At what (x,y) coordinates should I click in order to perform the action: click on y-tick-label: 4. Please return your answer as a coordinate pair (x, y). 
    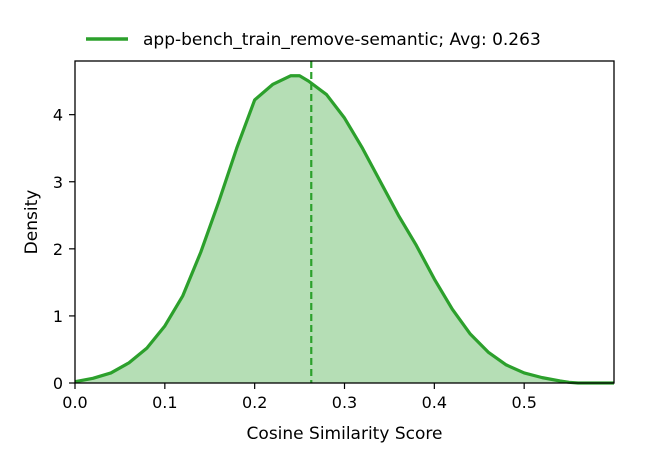
    Looking at the image, I should click on (58, 115).